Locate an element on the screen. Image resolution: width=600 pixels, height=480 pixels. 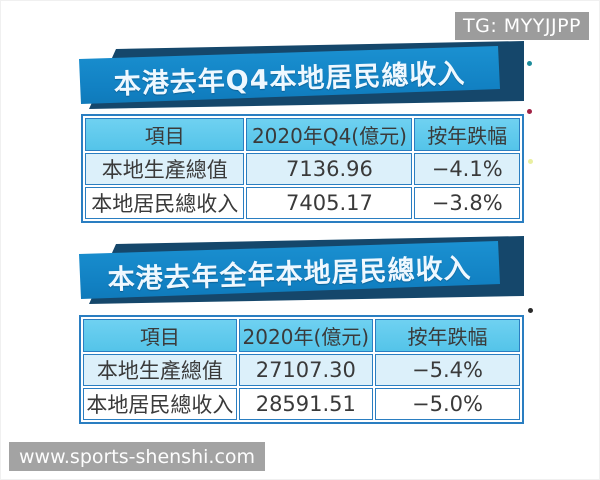
q4-header-change: 按年跌幅 is located at coordinates (467, 134).